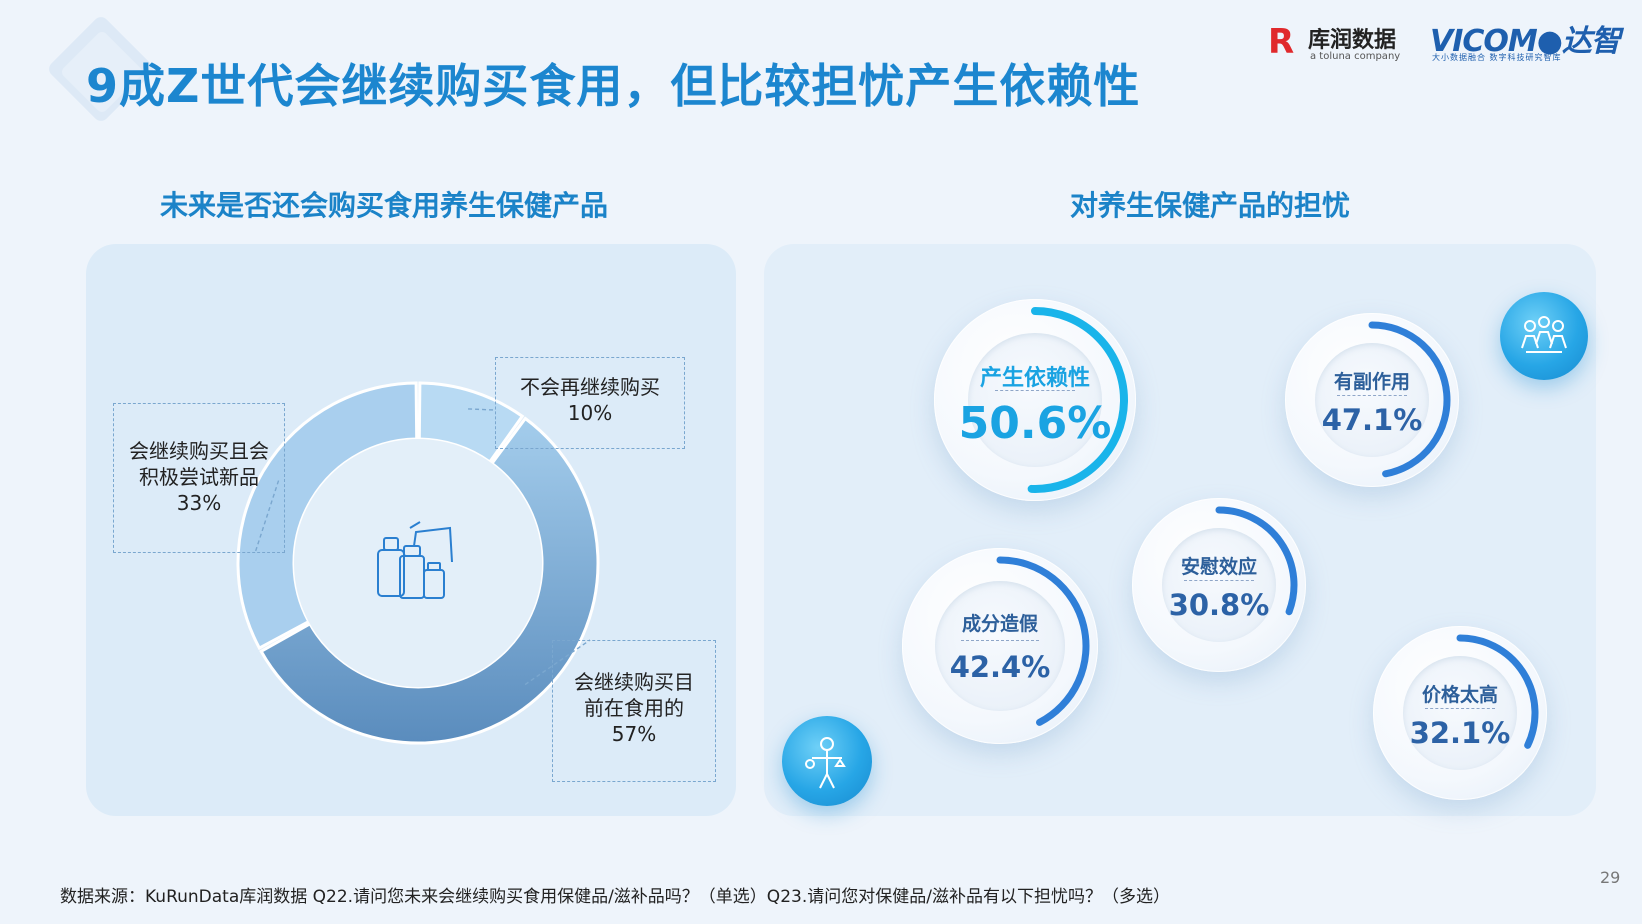 Image resolution: width=1642 pixels, height=924 pixels. What do you see at coordinates (415, 560) in the screenshot?
I see `supplement-bottles-icon` at bounding box center [415, 560].